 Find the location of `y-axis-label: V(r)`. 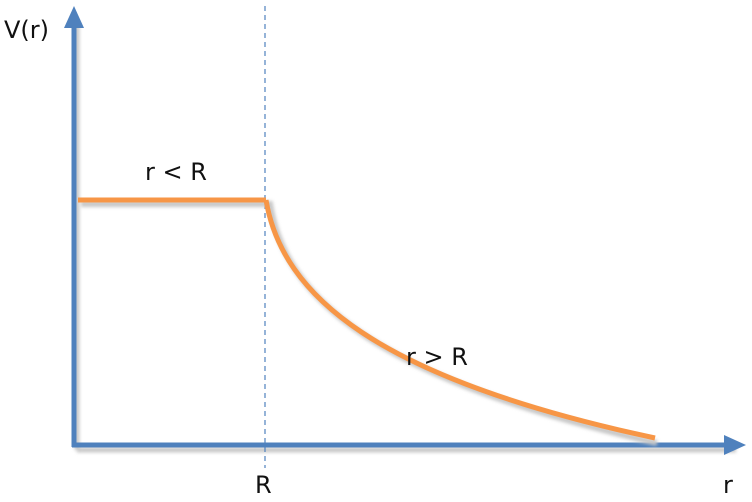

y-axis-label: V(r) is located at coordinates (26, 30).